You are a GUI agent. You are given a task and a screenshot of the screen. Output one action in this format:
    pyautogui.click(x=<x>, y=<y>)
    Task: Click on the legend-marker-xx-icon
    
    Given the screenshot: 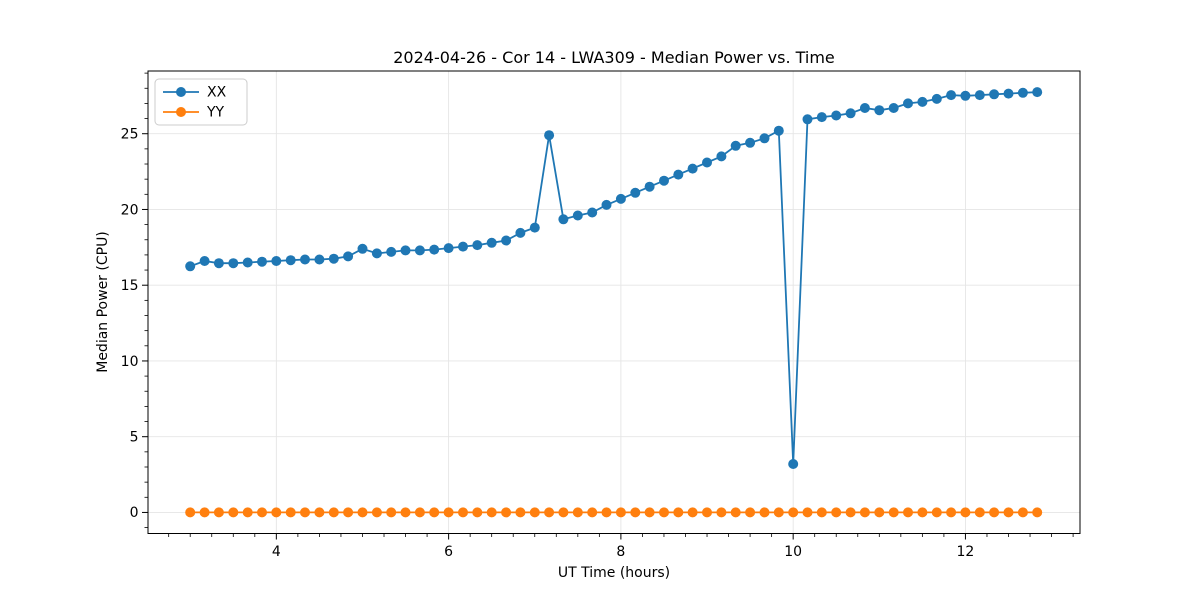 What is the action you would take?
    pyautogui.click(x=181, y=92)
    